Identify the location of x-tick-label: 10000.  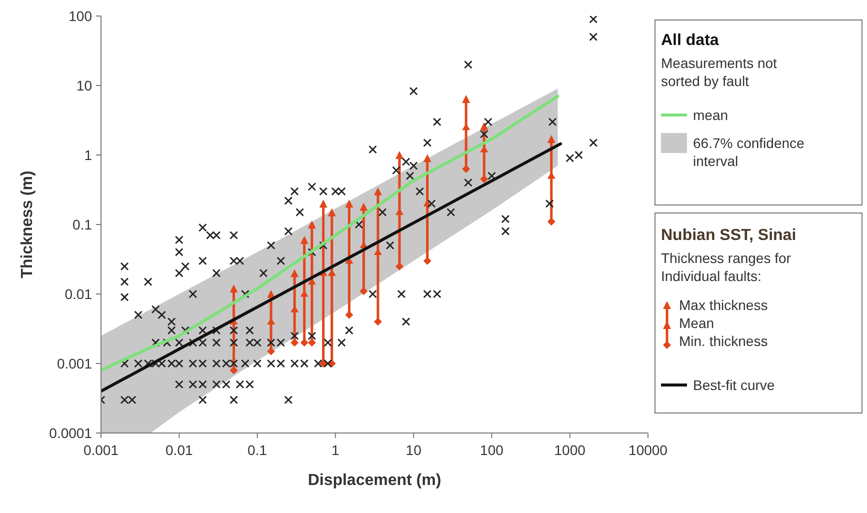
(648, 450).